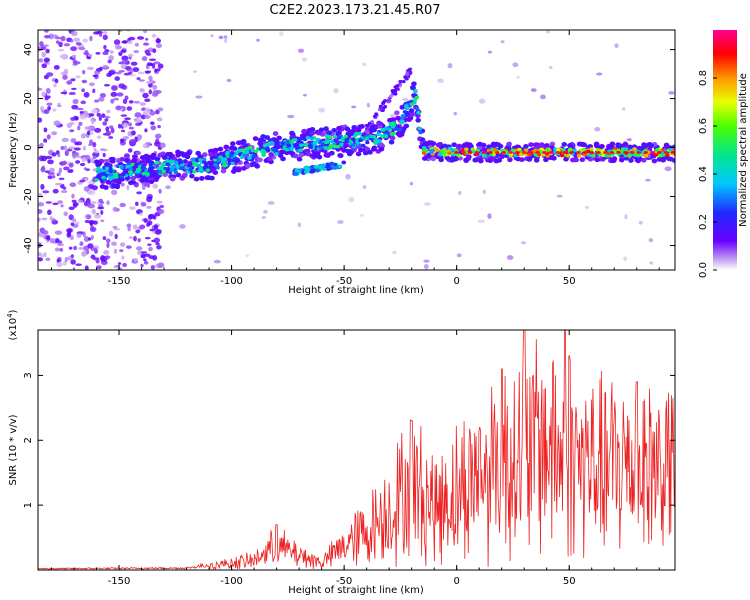 The height and width of the screenshot is (600, 750). Describe the element at coordinates (28, 440) in the screenshot. I see `snr-y-tick-label: 2` at that location.